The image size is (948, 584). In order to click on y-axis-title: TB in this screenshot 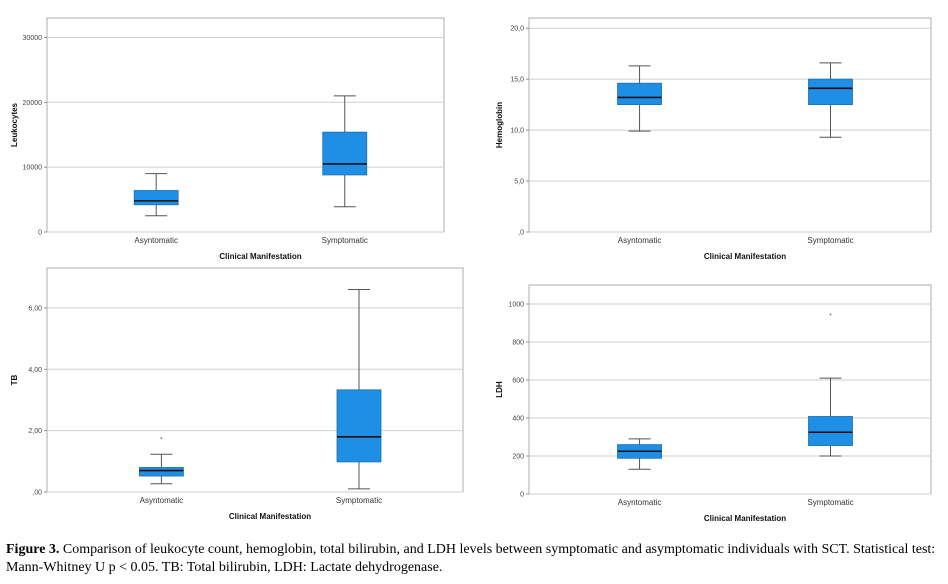, I will do `click(14, 379)`.